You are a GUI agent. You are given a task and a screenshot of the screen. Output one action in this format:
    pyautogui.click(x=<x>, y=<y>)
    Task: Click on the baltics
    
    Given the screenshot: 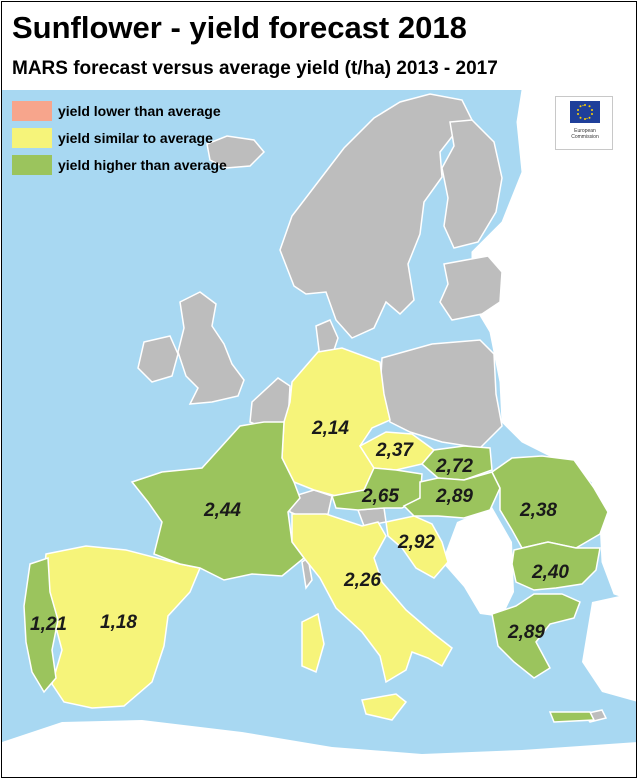 What is the action you would take?
    pyautogui.click(x=471, y=288)
    